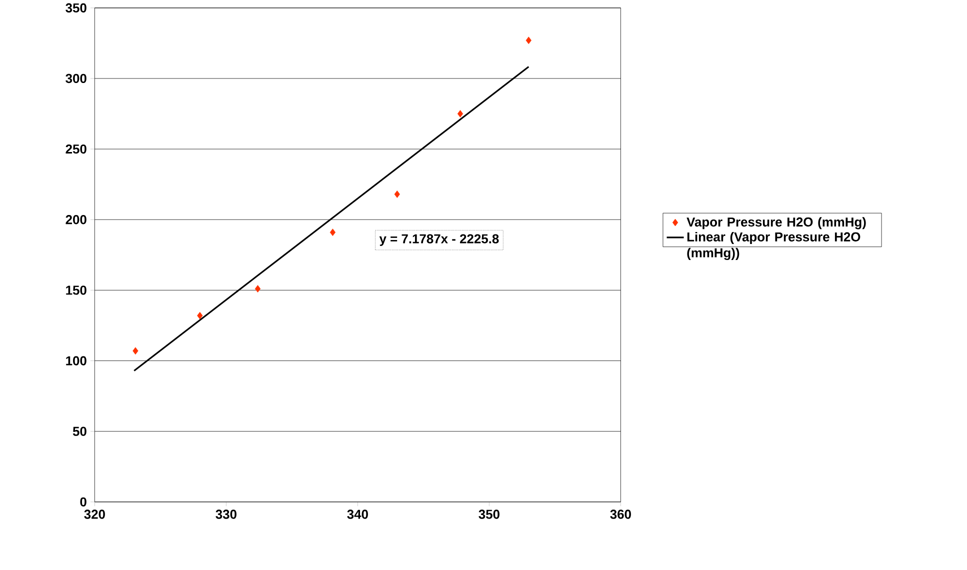 This screenshot has height=570, width=967. Describe the element at coordinates (773, 246) in the screenshot. I see `legend-label: Linear (Vapor Pressure H2O (mmHg))` at that location.